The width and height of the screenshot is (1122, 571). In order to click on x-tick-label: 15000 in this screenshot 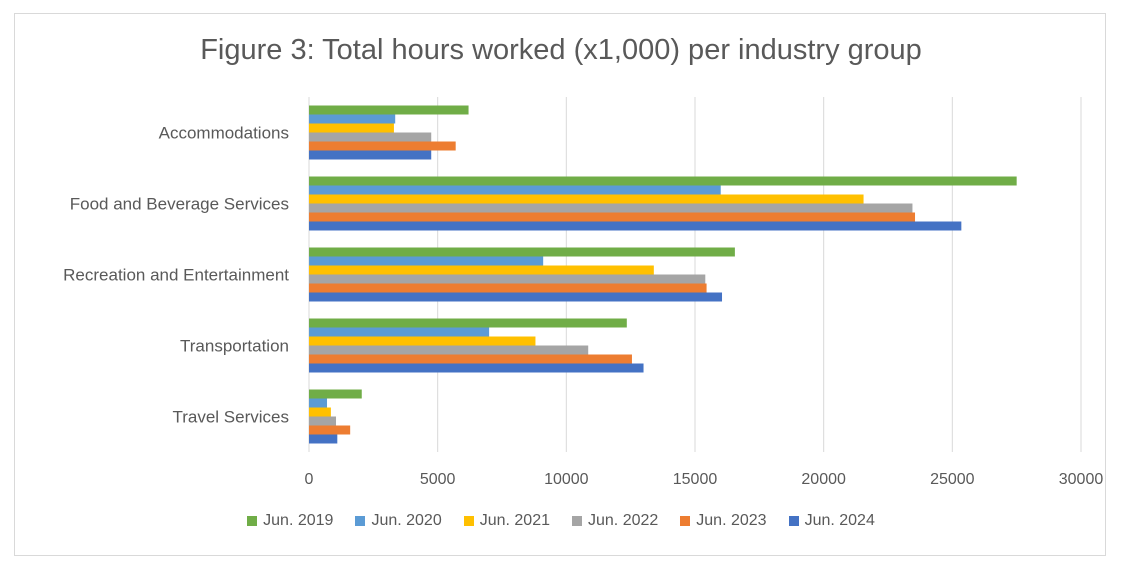, I will do `click(695, 479)`.